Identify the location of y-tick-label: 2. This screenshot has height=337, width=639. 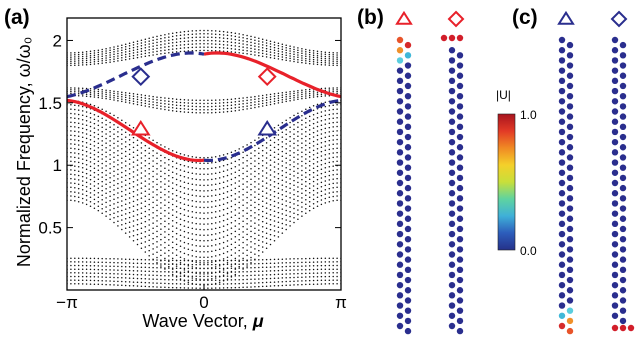
(57, 40).